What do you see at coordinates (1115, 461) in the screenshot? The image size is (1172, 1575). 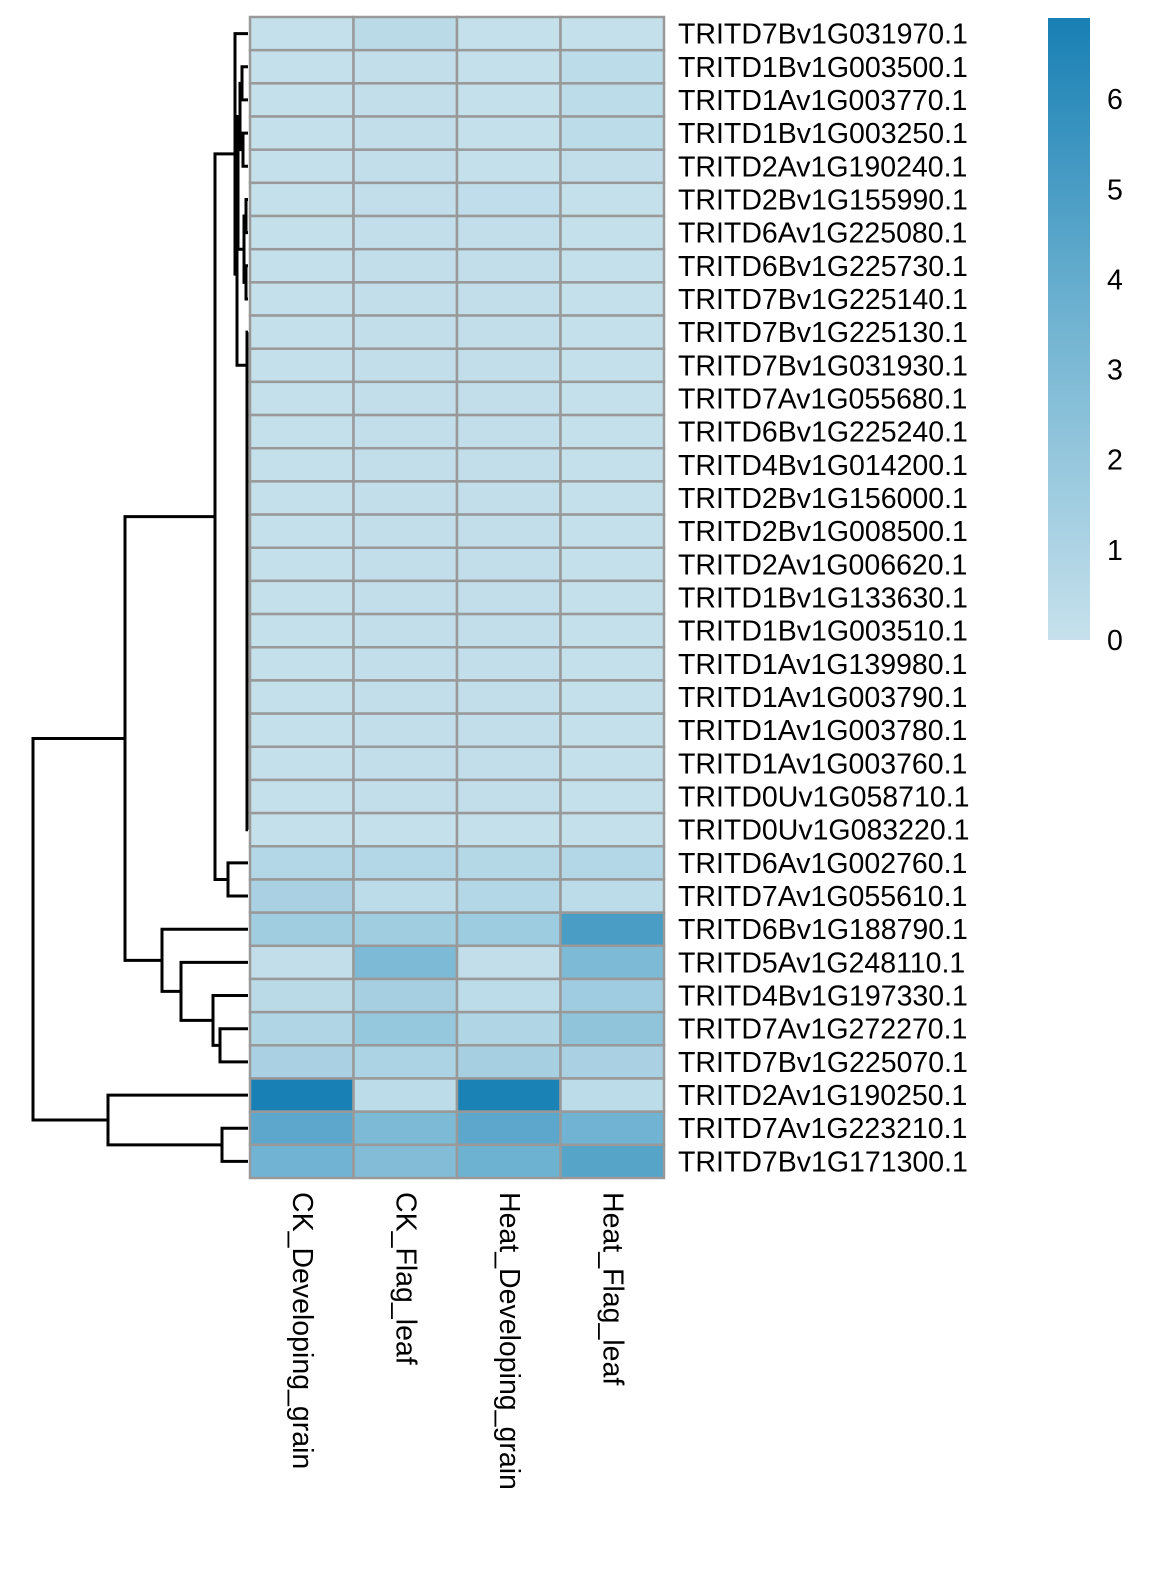 I see `colorbar-tick-label: 2` at bounding box center [1115, 461].